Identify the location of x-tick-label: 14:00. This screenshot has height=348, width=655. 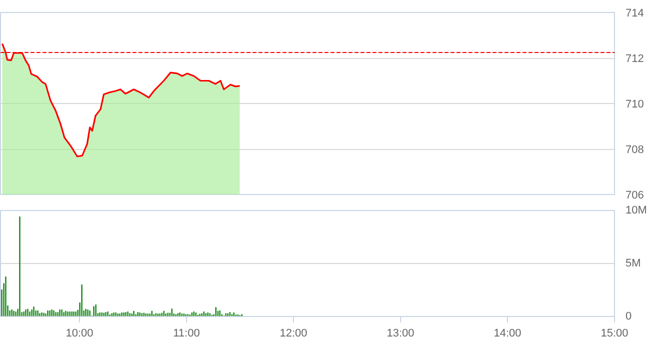
(508, 334).